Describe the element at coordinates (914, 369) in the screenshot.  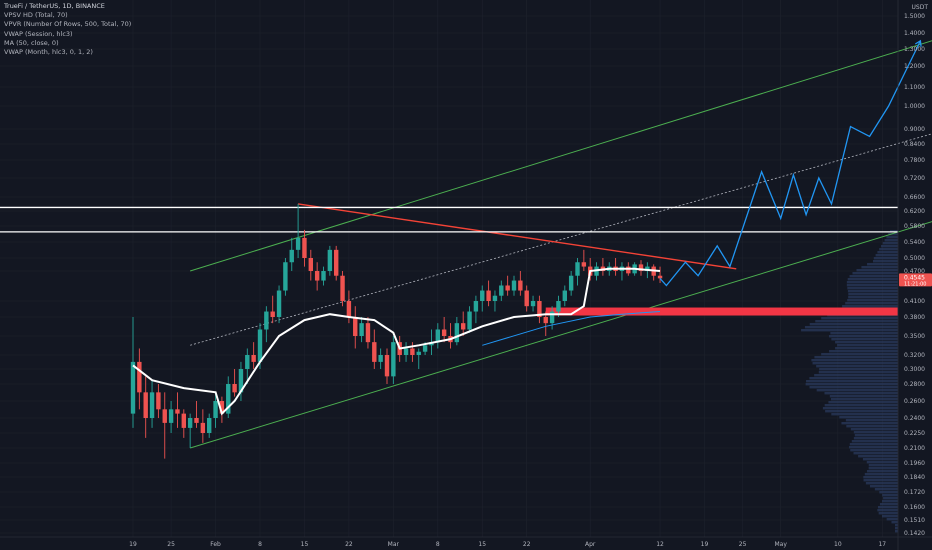
I see `price-tick-label: 0.3000` at that location.